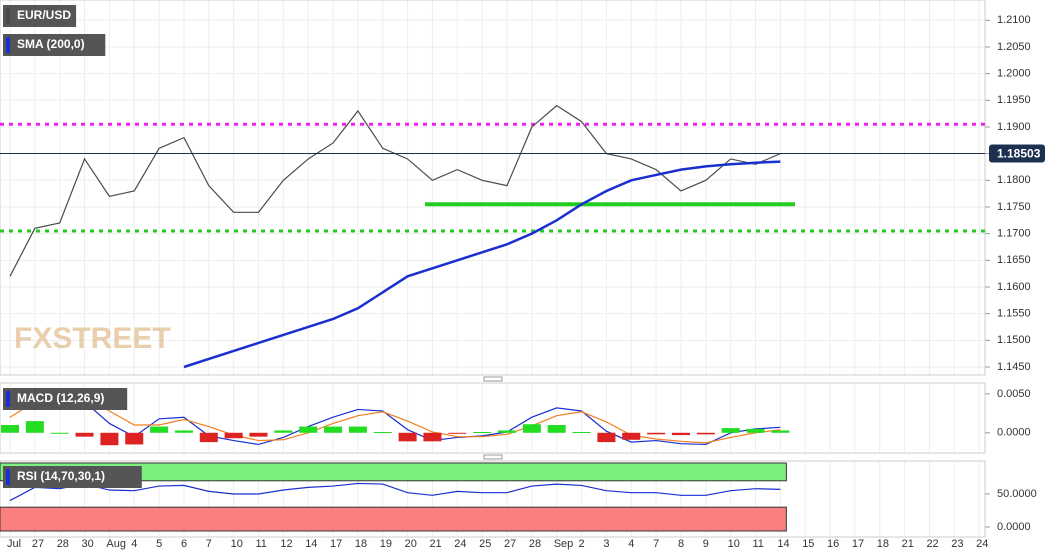 The height and width of the screenshot is (560, 1060). What do you see at coordinates (14, 544) in the screenshot?
I see `x-tick-label: Jul` at bounding box center [14, 544].